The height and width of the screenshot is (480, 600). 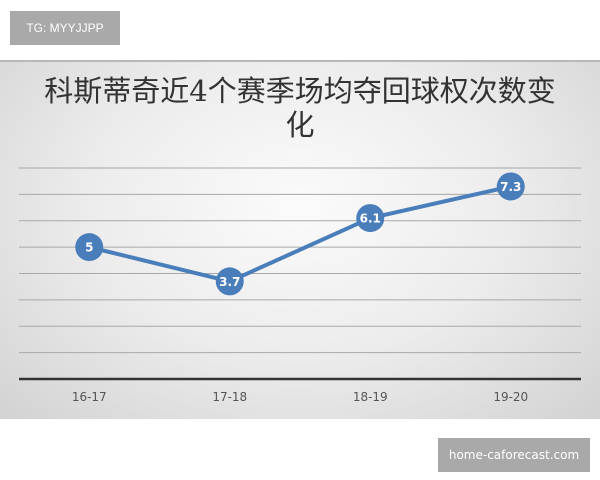 What do you see at coordinates (510, 397) in the screenshot?
I see `x-tick-label: 19-20` at bounding box center [510, 397].